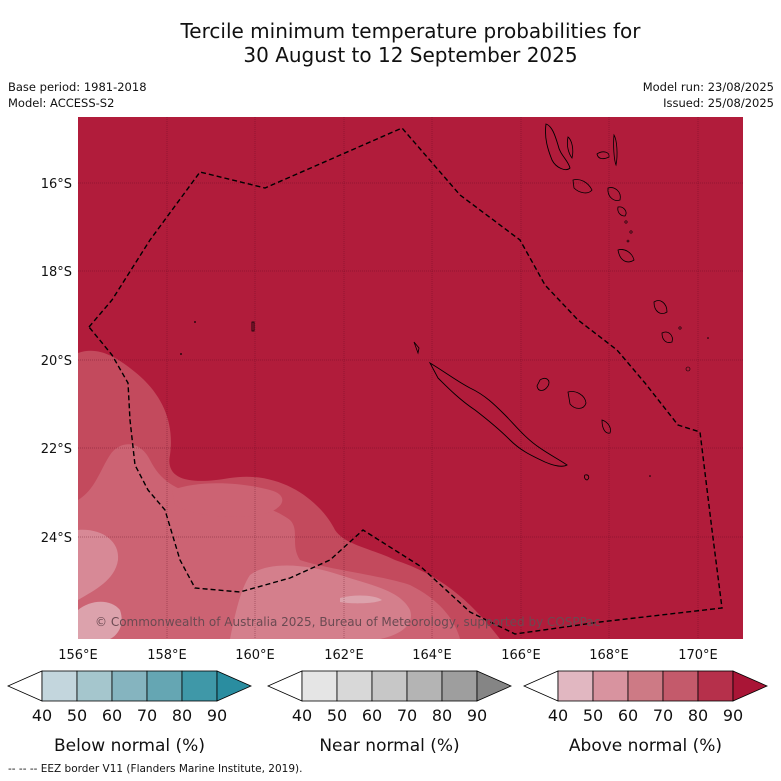 This screenshot has width=781, height=781. Describe the element at coordinates (320, 602) in the screenshot. I see `probability-zone-50b` at that location.